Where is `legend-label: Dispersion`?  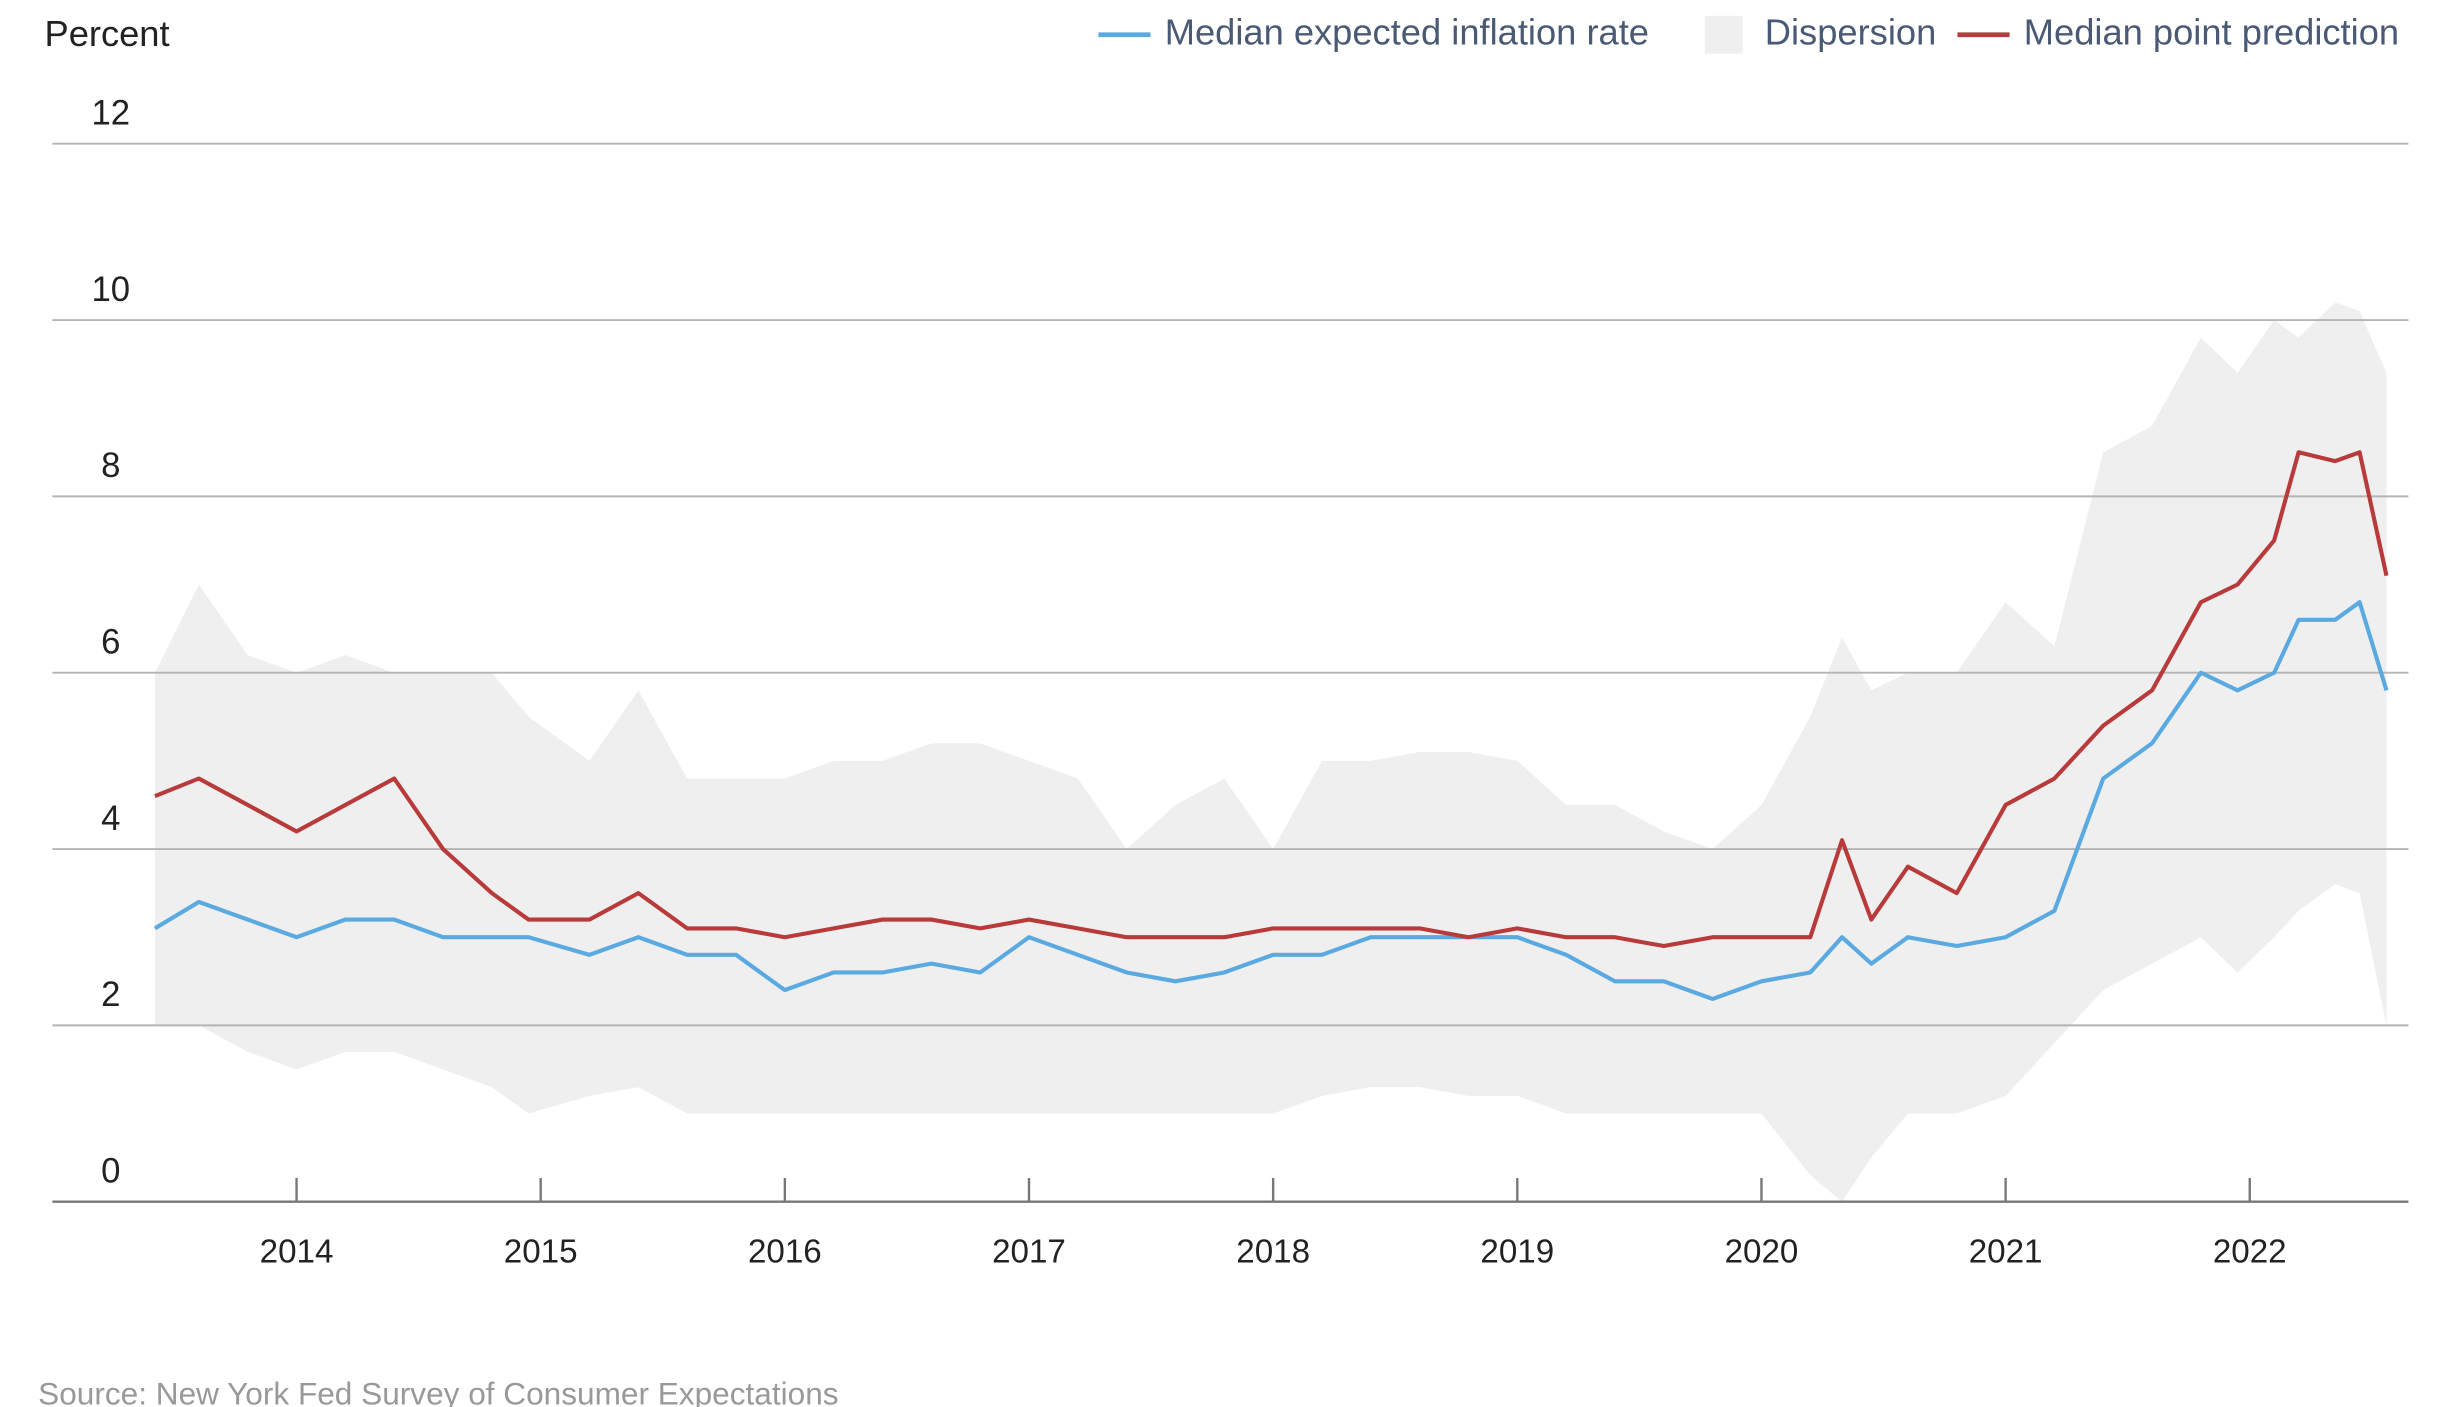 legend-label: Dispersion is located at coordinates (1850, 31).